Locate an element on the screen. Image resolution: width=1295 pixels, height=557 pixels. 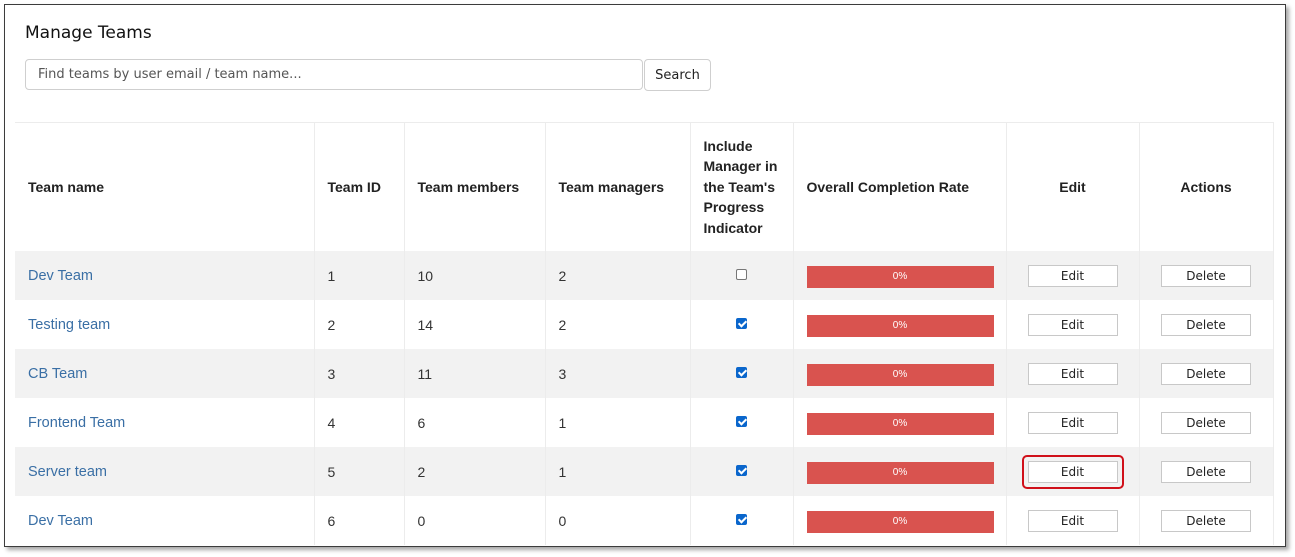
team-members-cell: 2 is located at coordinates (475, 471).